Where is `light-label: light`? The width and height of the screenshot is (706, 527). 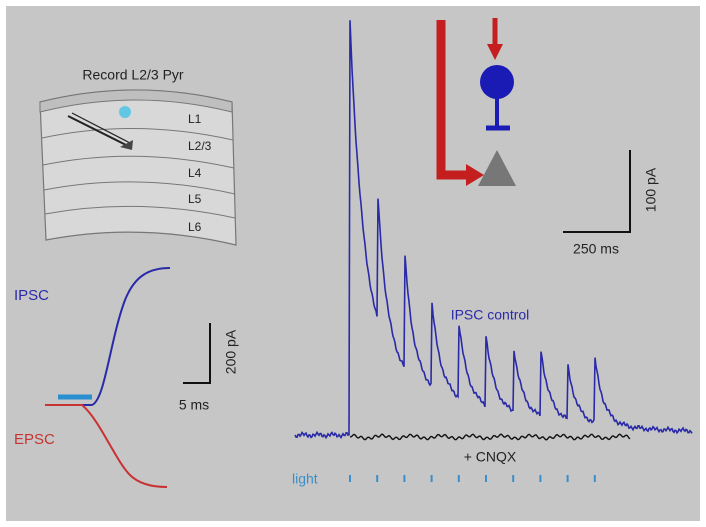 light-label: light is located at coordinates (305, 479).